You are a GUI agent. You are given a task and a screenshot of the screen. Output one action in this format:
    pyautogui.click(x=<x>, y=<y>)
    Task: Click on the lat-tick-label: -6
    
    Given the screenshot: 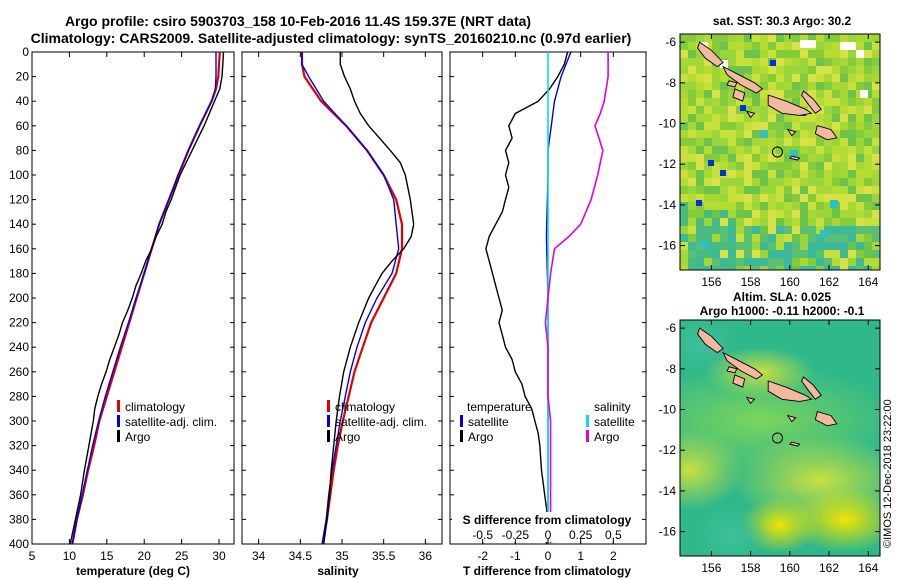 What is the action you would take?
    pyautogui.click(x=670, y=42)
    